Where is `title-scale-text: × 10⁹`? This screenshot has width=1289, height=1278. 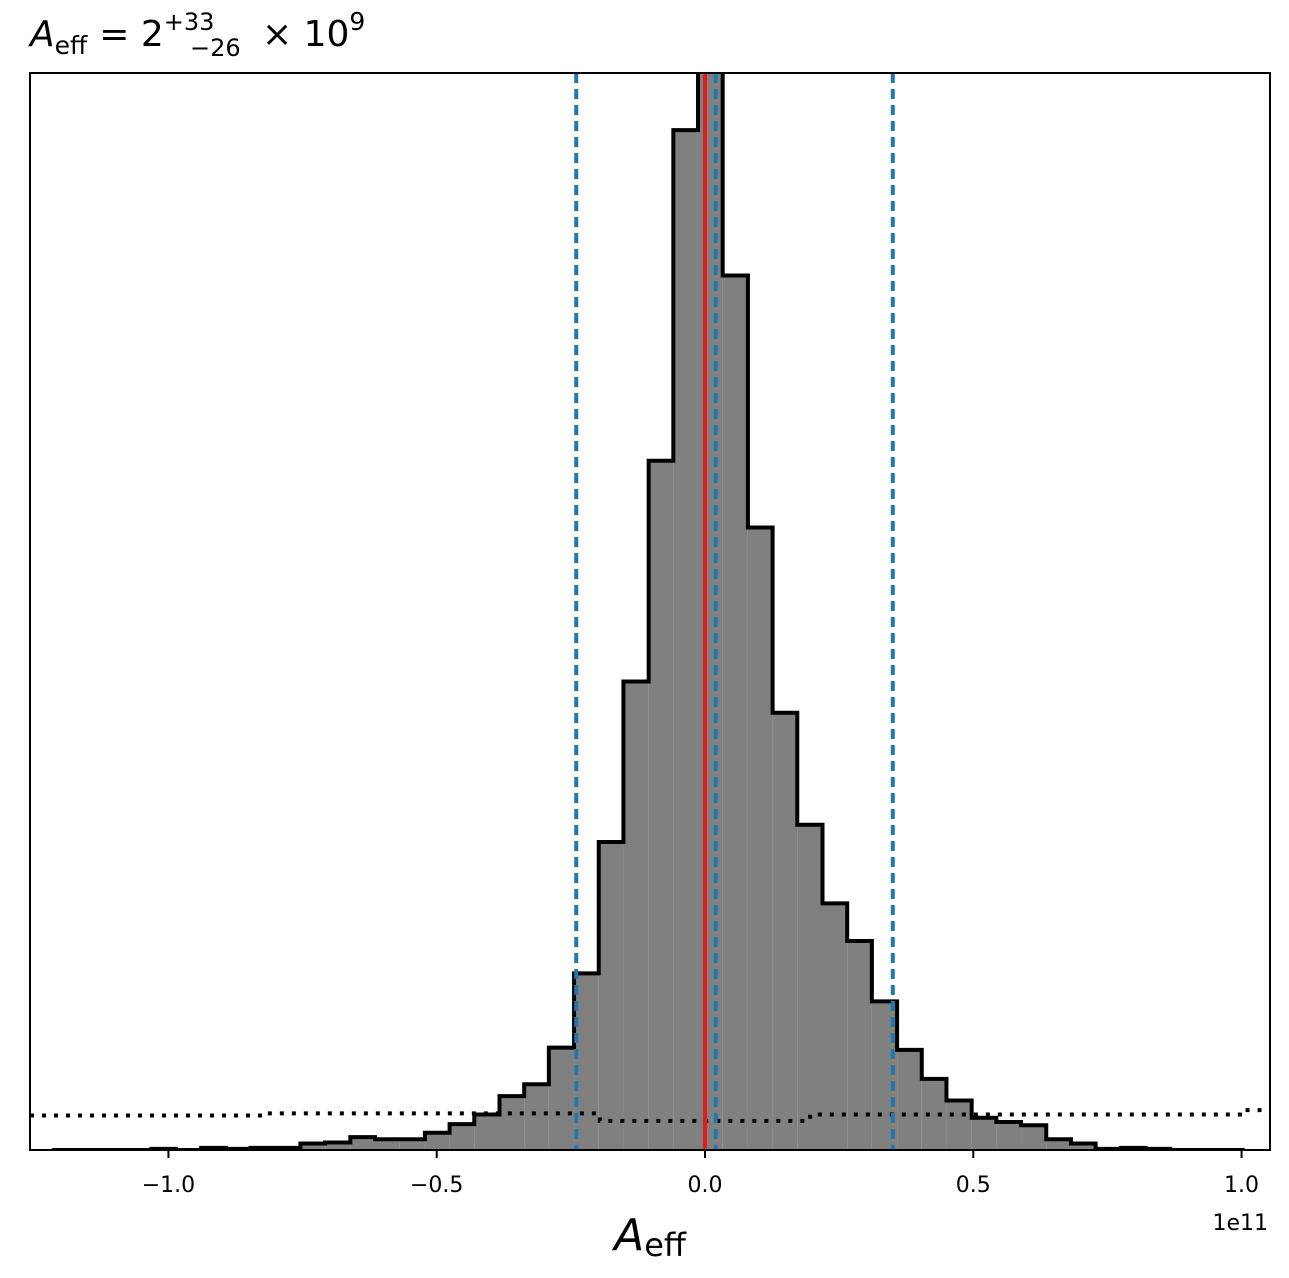
title-scale-text: × 10⁹ is located at coordinates (313, 31).